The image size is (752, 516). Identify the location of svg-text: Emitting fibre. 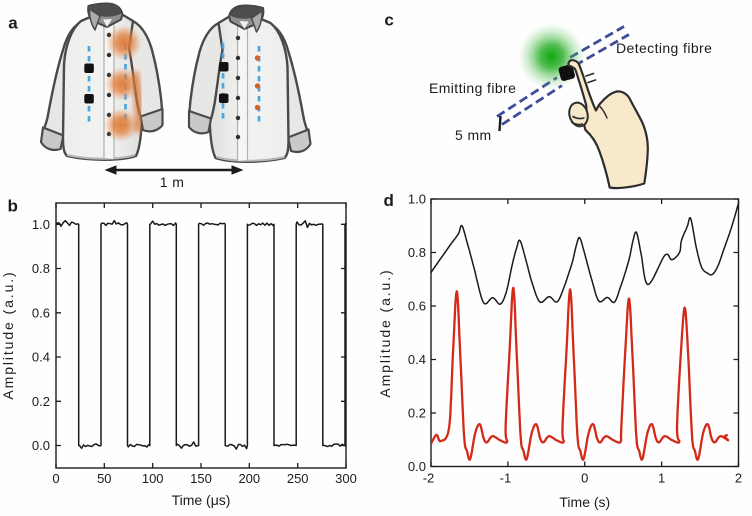
(472, 88).